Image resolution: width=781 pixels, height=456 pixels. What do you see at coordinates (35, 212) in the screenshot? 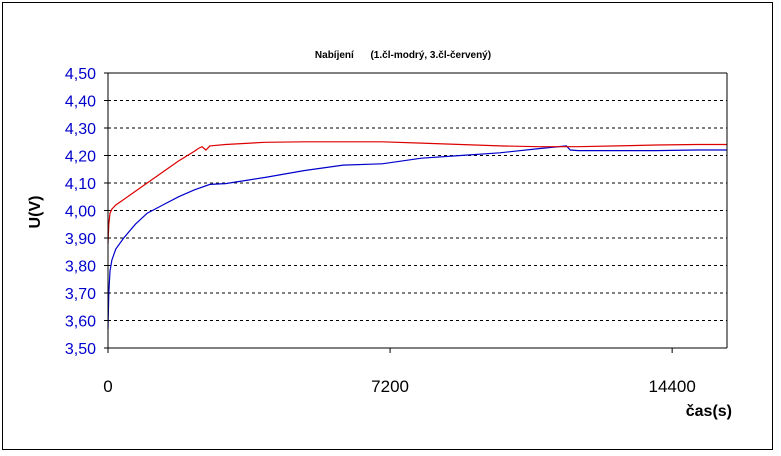
I see `y-axis-label: U(V)` at bounding box center [35, 212].